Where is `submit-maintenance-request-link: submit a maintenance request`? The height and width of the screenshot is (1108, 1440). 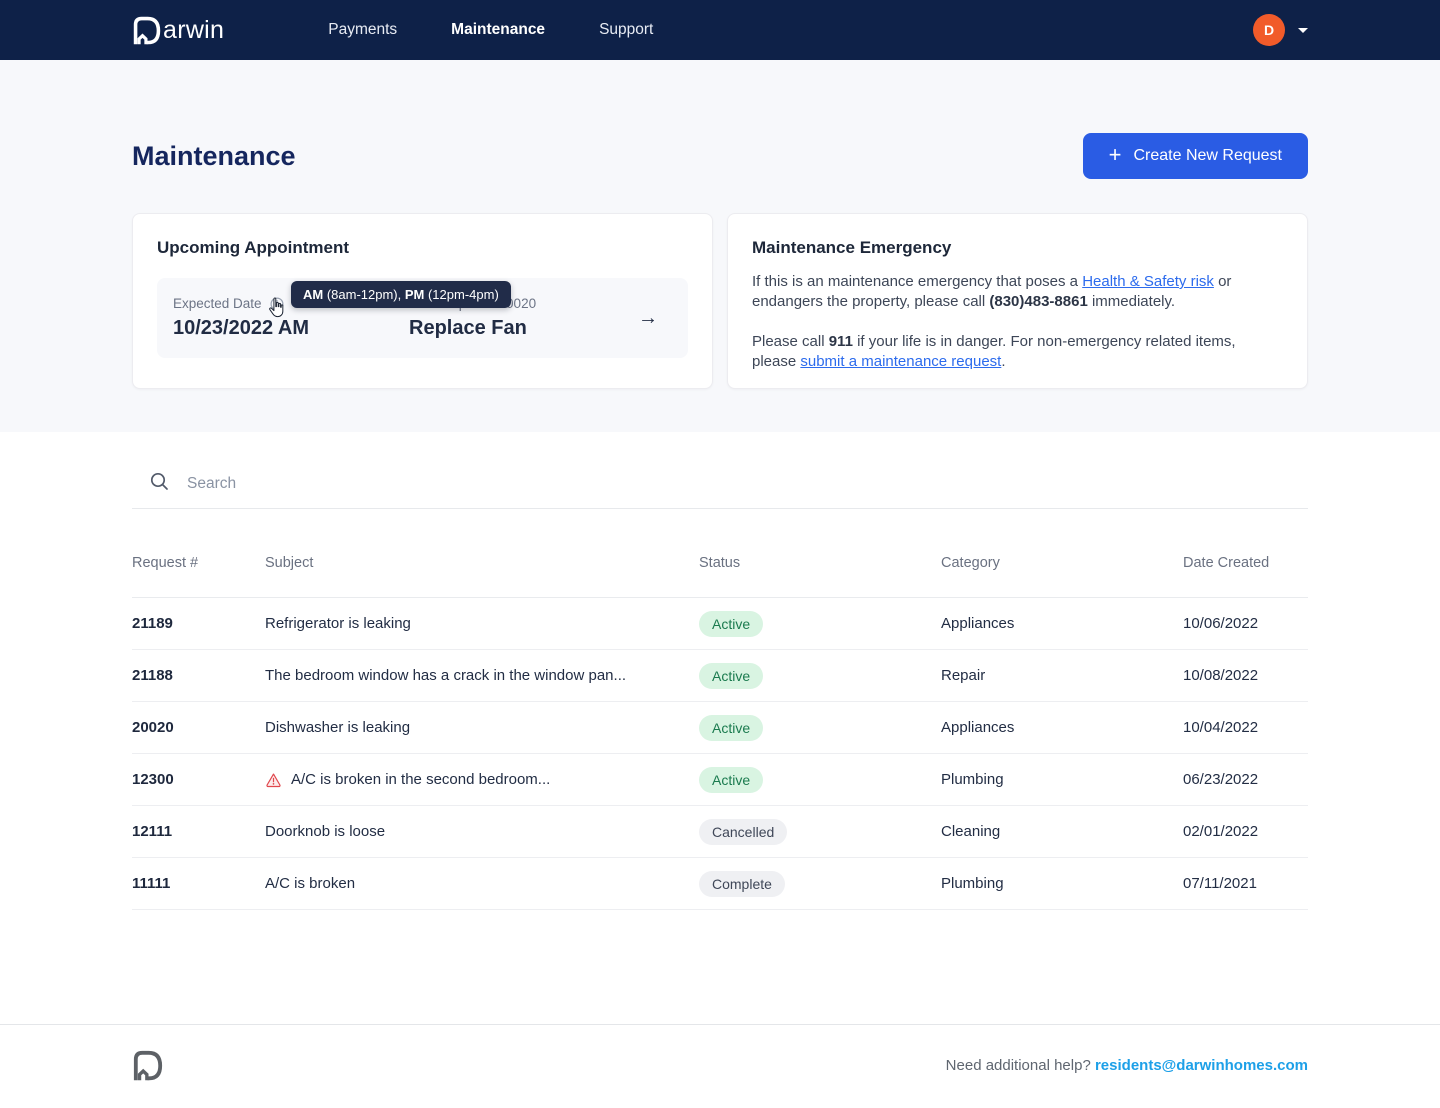
submit-maintenance-request-link: submit a maintenance request is located at coordinates (901, 361).